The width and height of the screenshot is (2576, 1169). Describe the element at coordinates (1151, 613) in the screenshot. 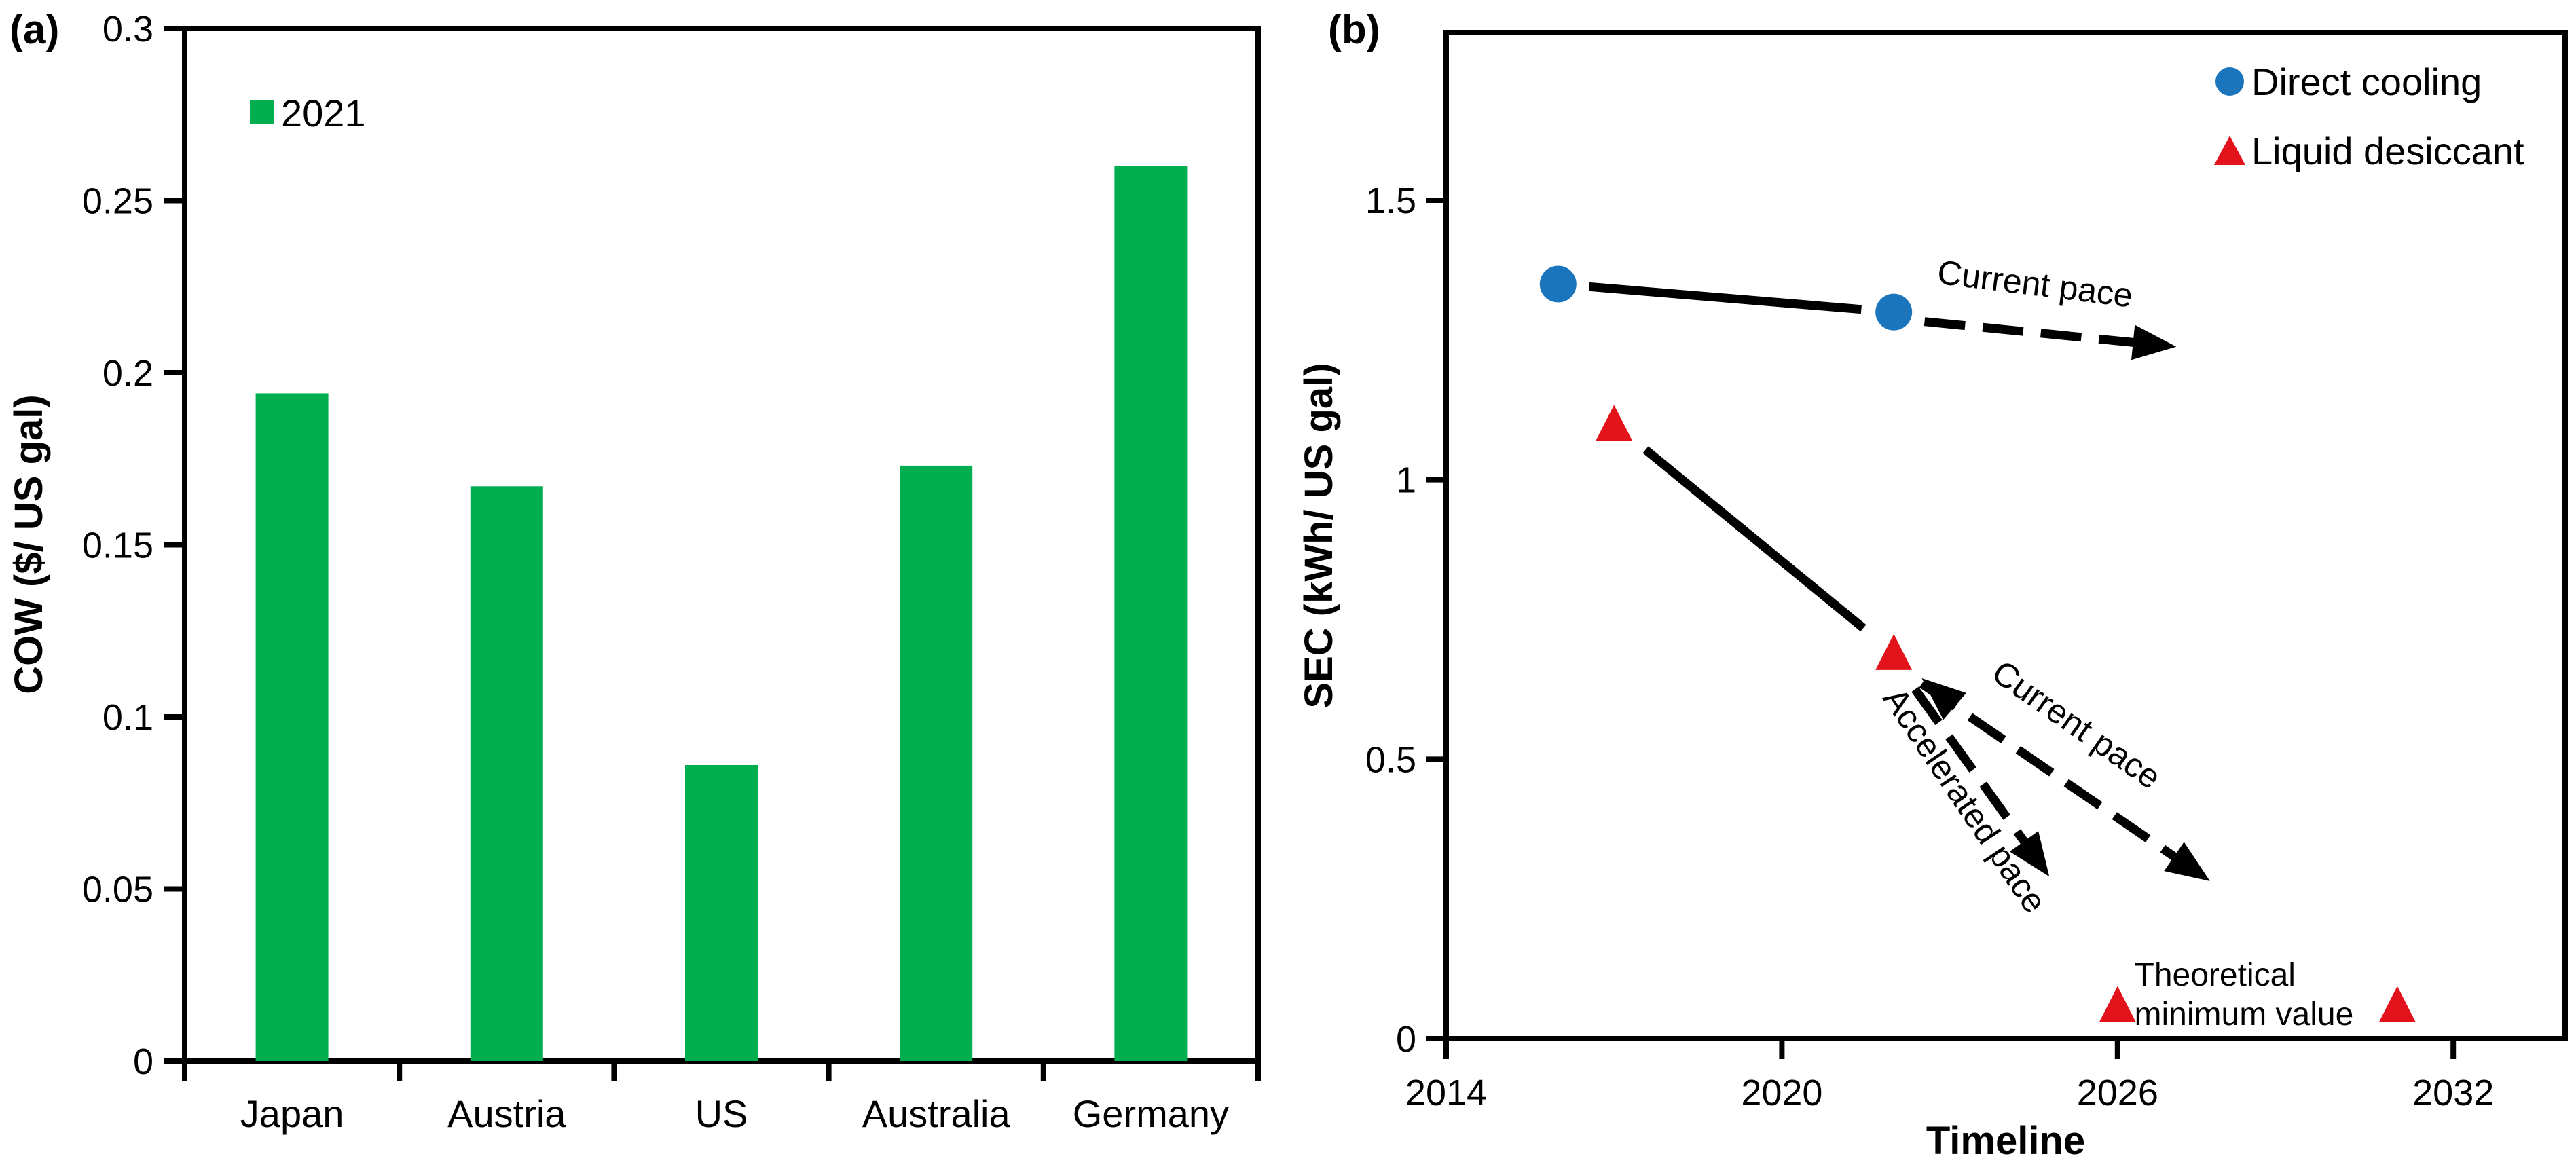

I see `bar-germany` at that location.